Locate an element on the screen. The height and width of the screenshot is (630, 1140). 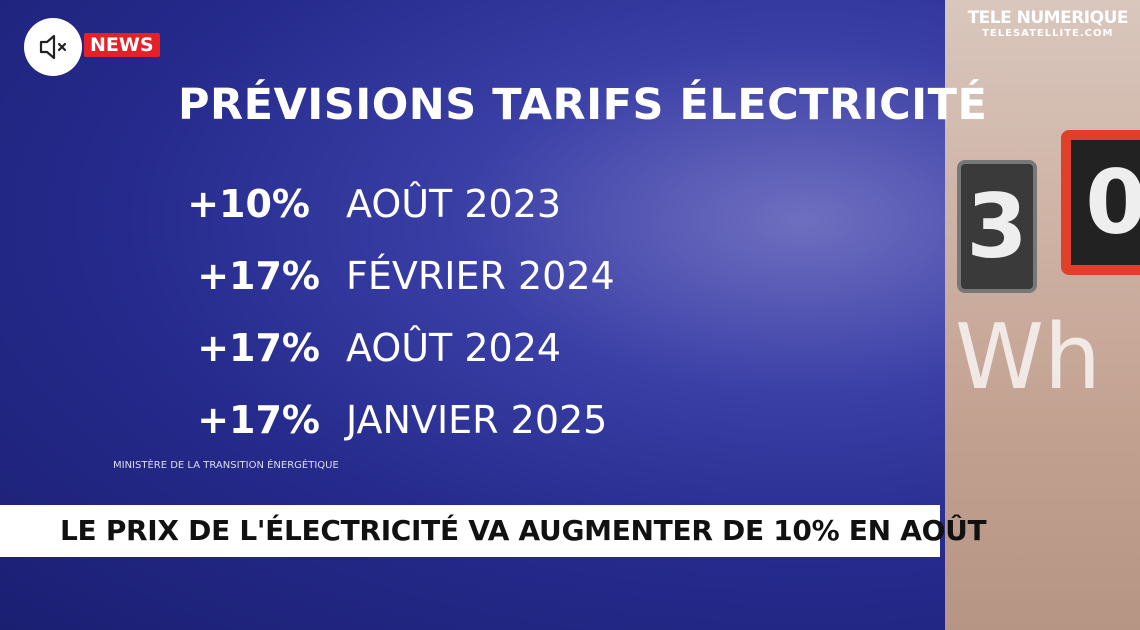
meter-digit: 3 is located at coordinates (997, 226).